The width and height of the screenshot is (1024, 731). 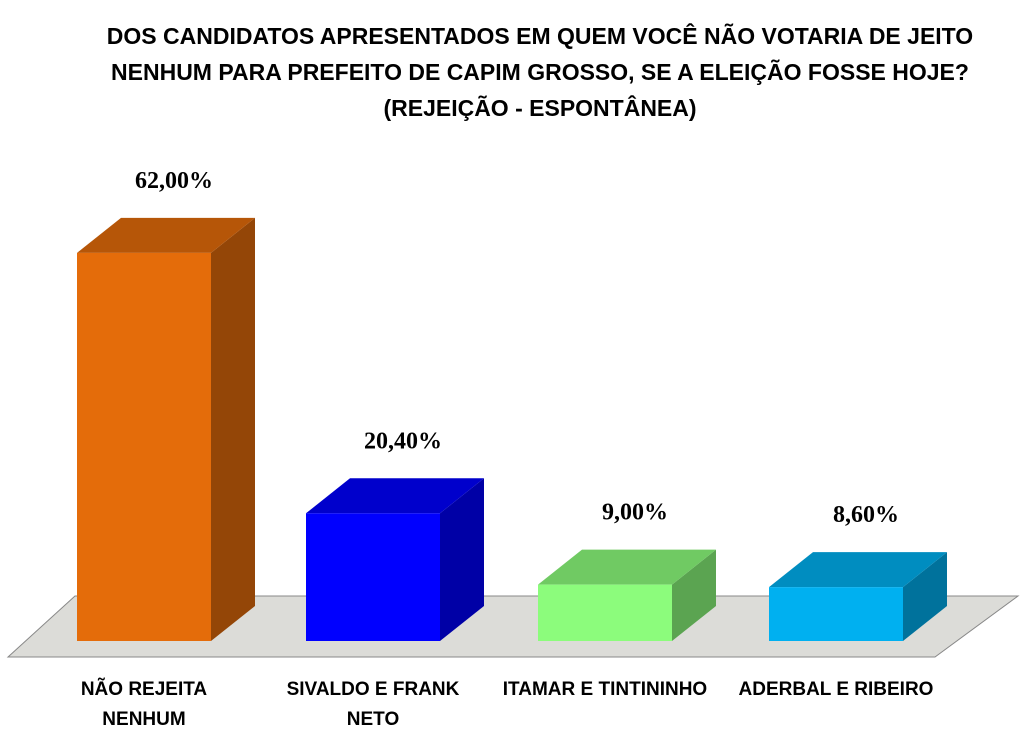 What do you see at coordinates (174, 181) in the screenshot?
I see `value-label: 62,00%` at bounding box center [174, 181].